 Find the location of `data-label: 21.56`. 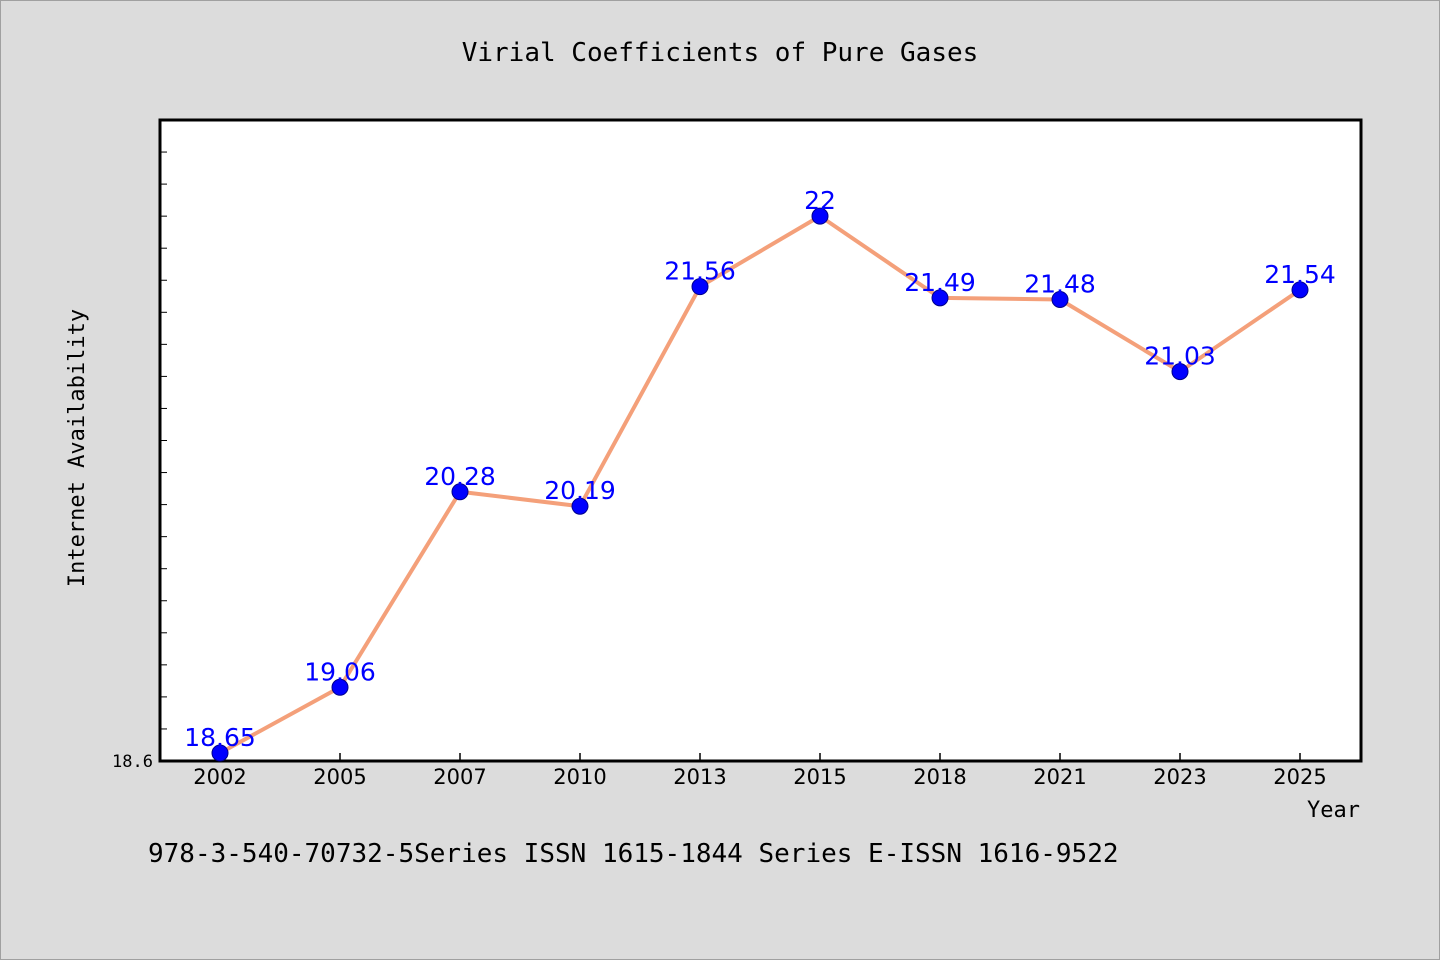

data-label: 21.56 is located at coordinates (700, 271).